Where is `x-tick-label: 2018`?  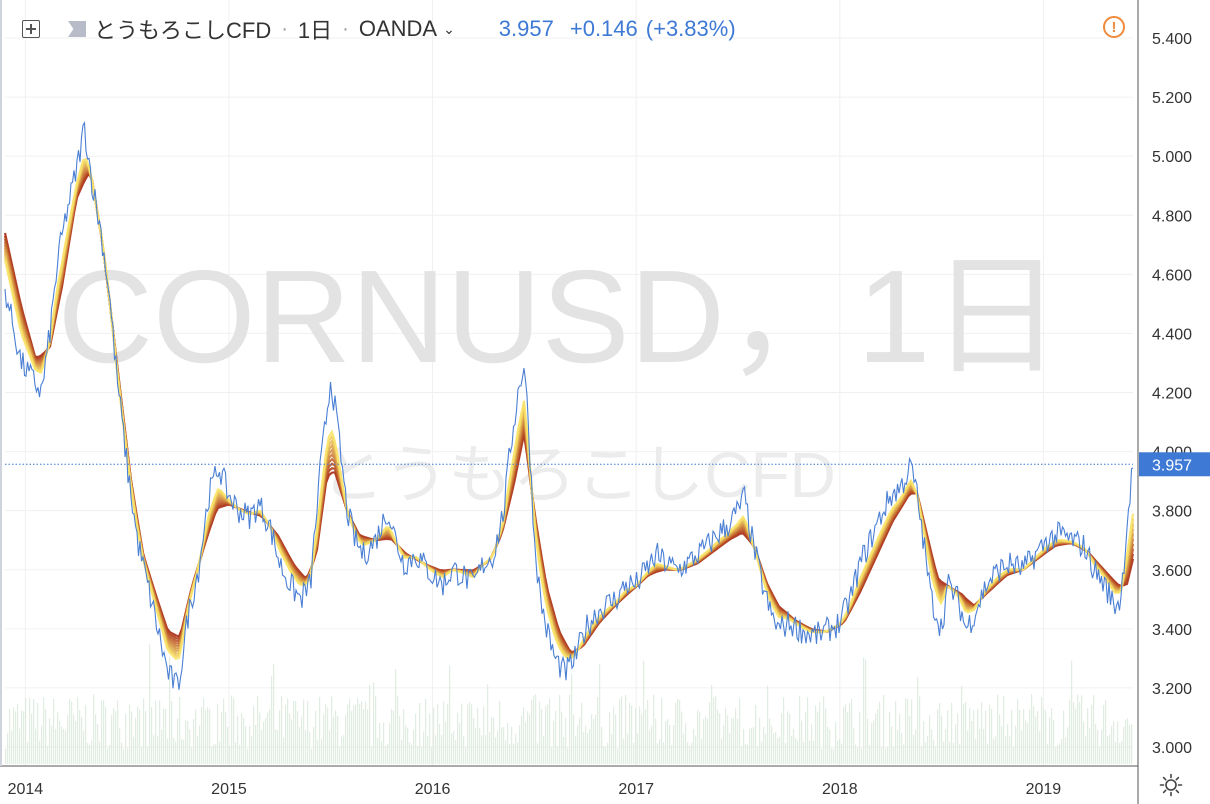 x-tick-label: 2018 is located at coordinates (840, 789).